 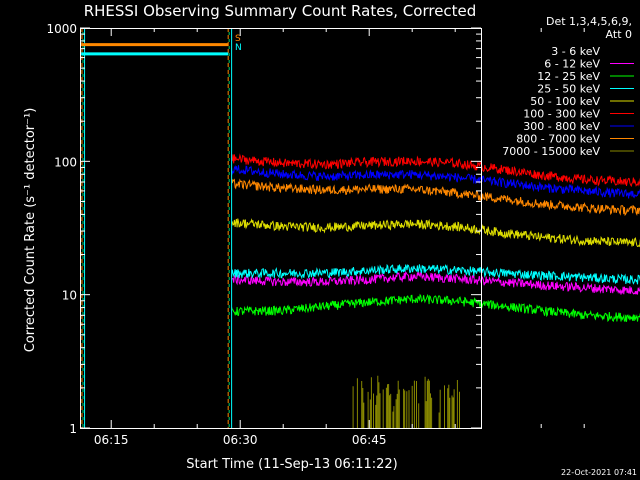 What do you see at coordinates (568, 76) in the screenshot?
I see `legend-12-25-kev-label: 12 - 25 keV` at bounding box center [568, 76].